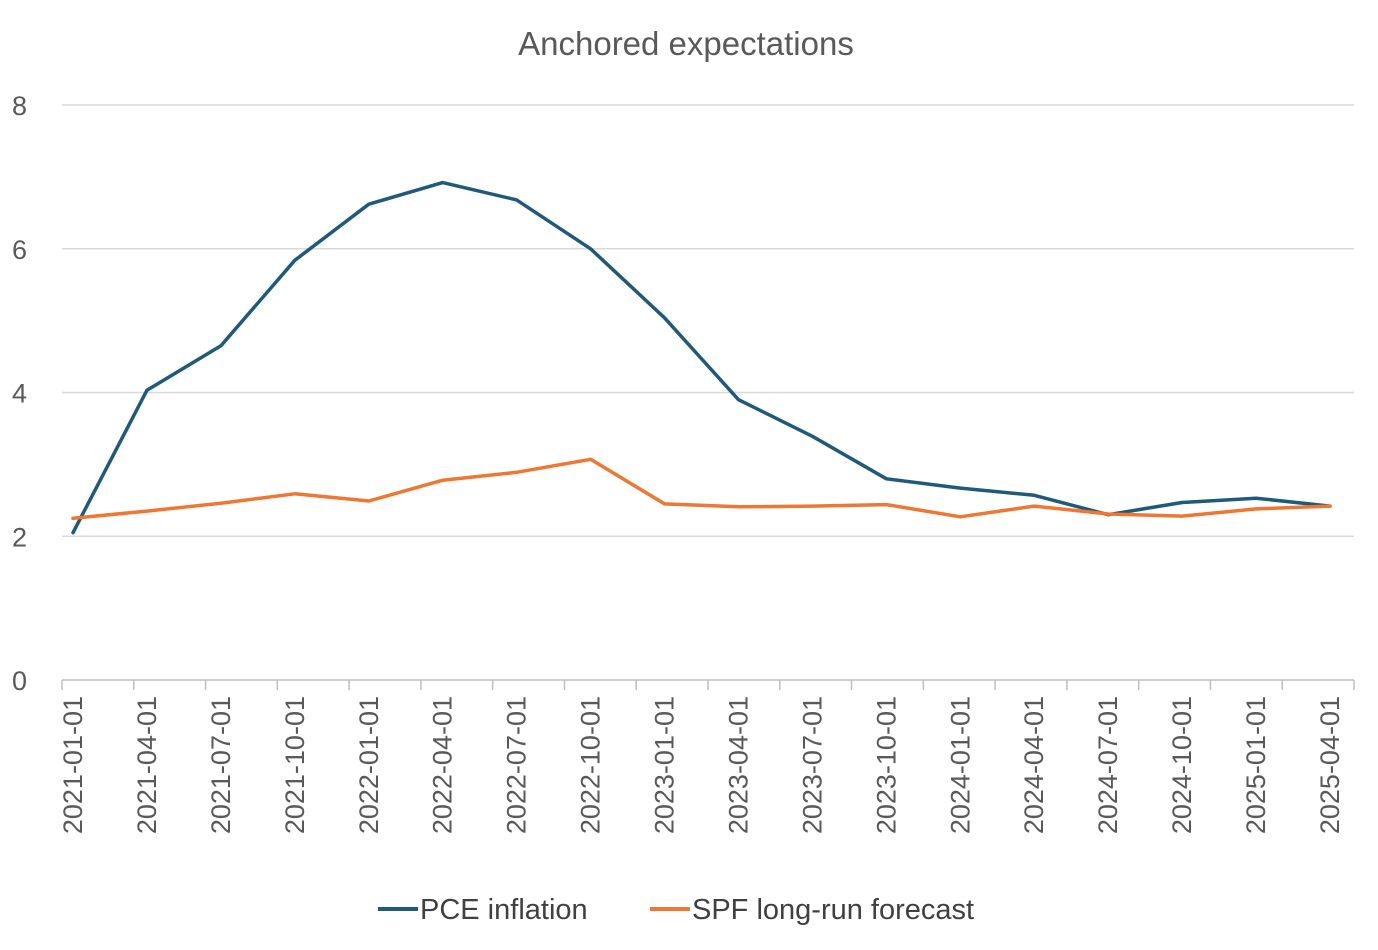 Image resolution: width=1378 pixels, height=950 pixels. I want to click on legend: PCE inflation SPF long-run forecast, so click(676, 910).